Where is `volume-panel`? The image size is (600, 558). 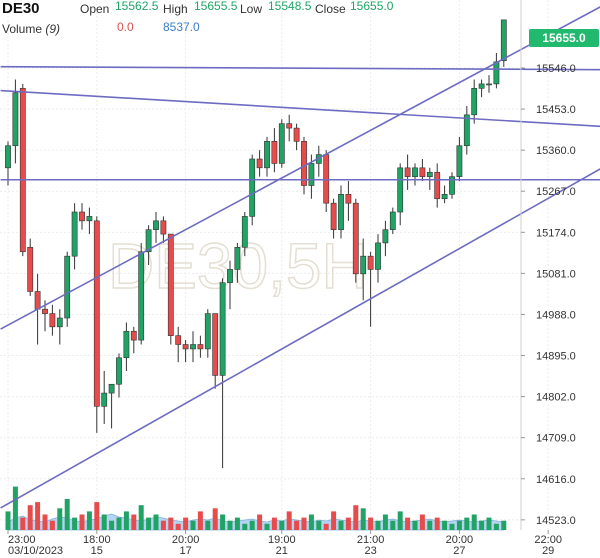 volume-panel is located at coordinates (256, 508).